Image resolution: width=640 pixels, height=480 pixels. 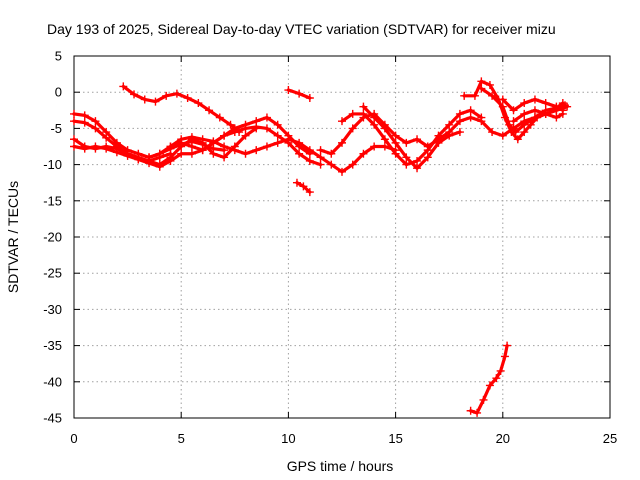 I want to click on series-arc-f, so click(x=187, y=149).